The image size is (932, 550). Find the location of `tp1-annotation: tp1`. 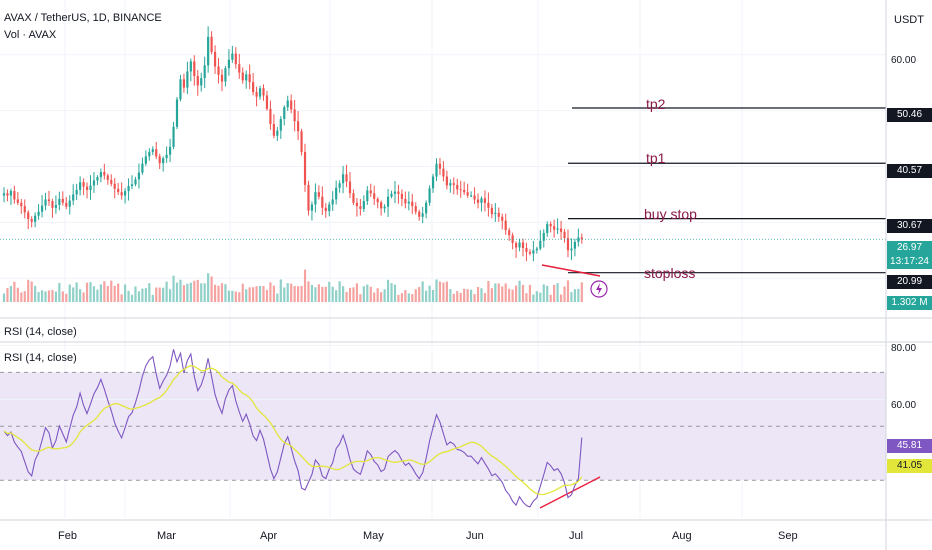

tp1-annotation: tp1 is located at coordinates (656, 158).